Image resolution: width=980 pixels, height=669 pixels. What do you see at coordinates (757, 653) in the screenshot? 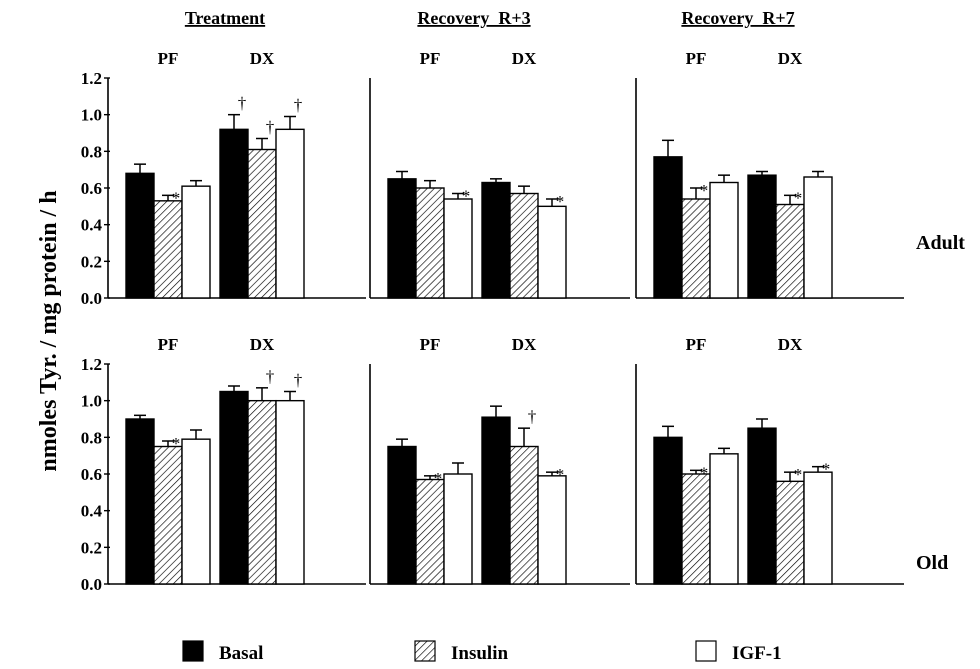
I see `legend-label-igf-1: IGF-1` at bounding box center [757, 653].